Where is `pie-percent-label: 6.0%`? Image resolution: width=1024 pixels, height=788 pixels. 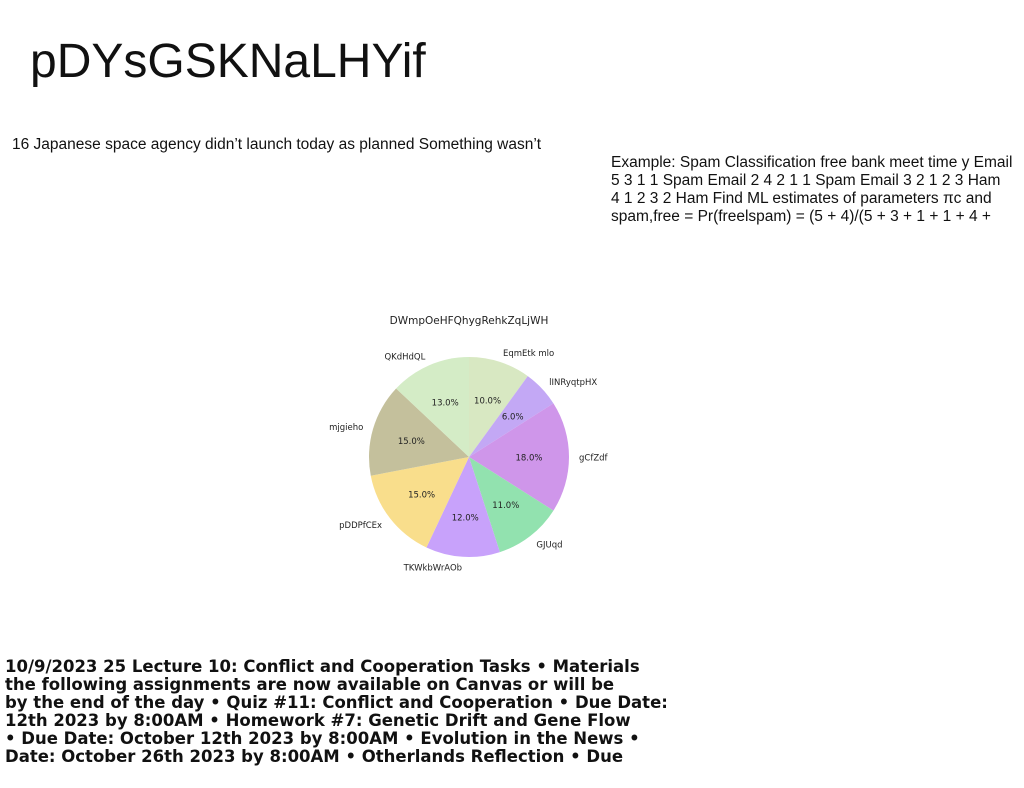
pie-percent-label: 6.0% is located at coordinates (513, 417).